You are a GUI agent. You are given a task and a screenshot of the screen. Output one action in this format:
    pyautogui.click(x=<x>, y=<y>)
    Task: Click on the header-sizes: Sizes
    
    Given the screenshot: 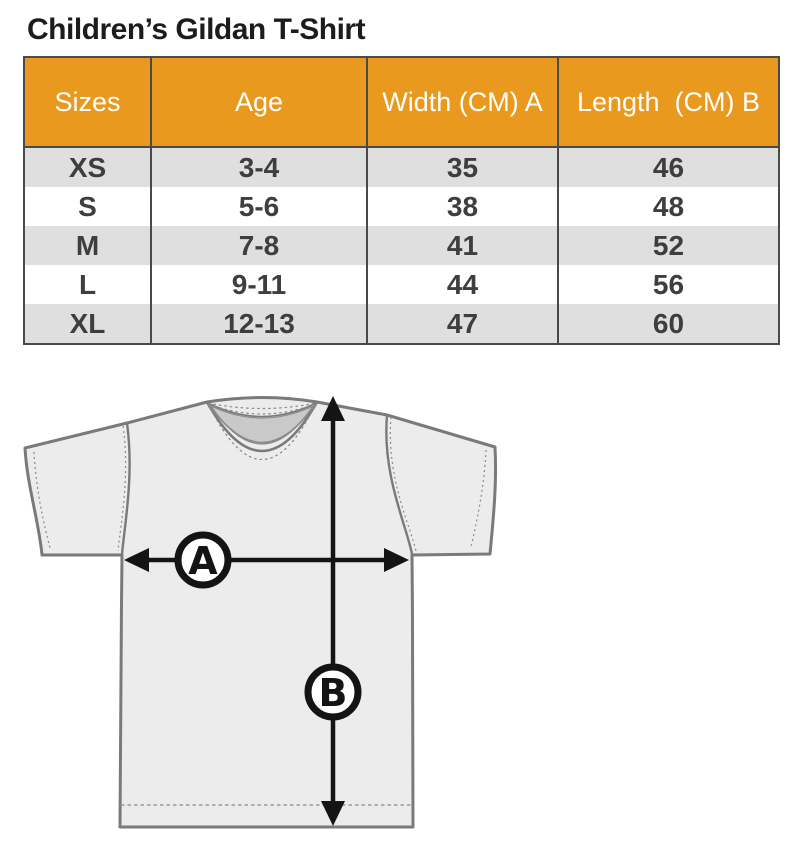 What is the action you would take?
    pyautogui.click(x=87, y=102)
    